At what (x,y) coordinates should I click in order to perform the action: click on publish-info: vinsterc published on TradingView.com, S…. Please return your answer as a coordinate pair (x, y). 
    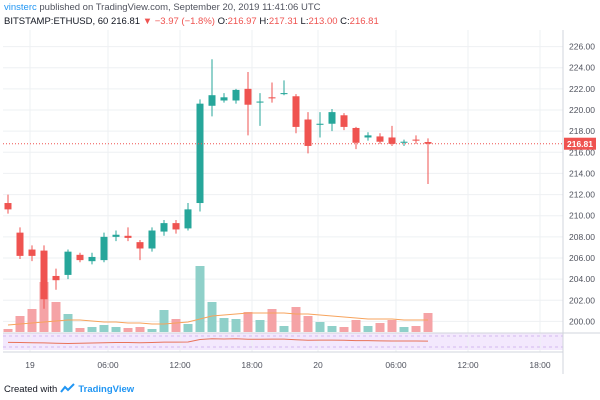
    Looking at the image, I should click on (162, 7).